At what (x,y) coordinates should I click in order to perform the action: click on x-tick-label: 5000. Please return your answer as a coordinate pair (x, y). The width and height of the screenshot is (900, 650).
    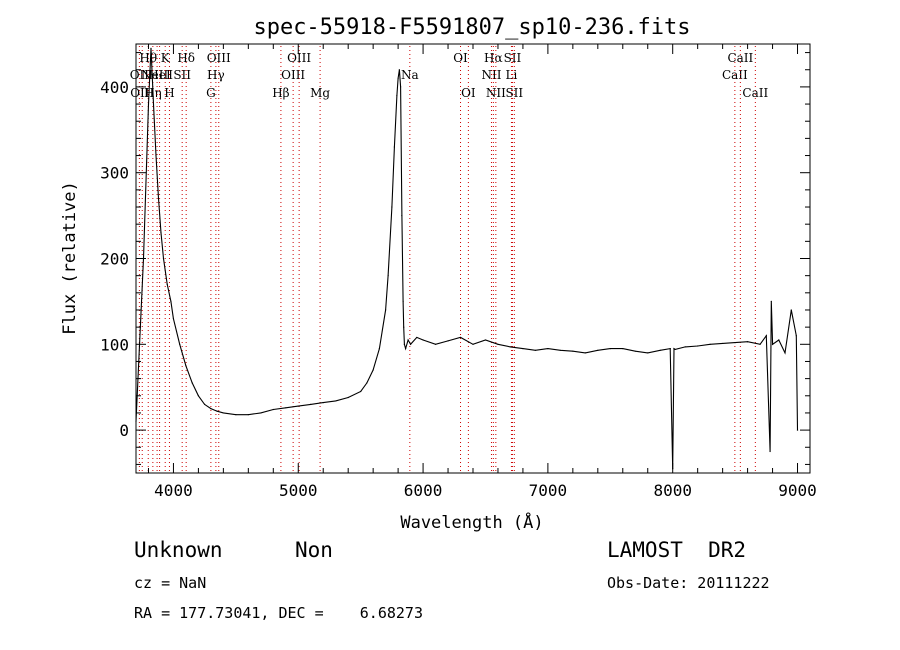
    Looking at the image, I should click on (298, 490).